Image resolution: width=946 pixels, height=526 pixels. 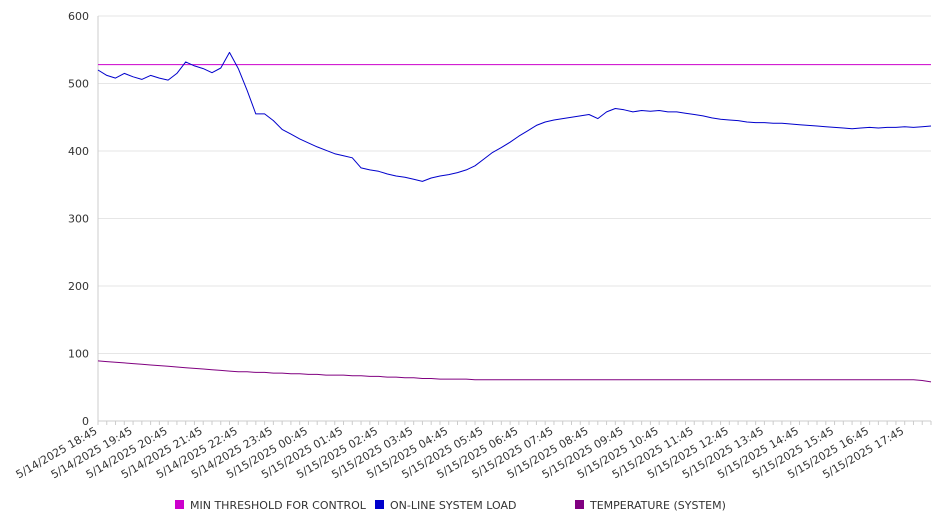 What do you see at coordinates (78, 16) in the screenshot?
I see `y-tick-label: 600` at bounding box center [78, 16].